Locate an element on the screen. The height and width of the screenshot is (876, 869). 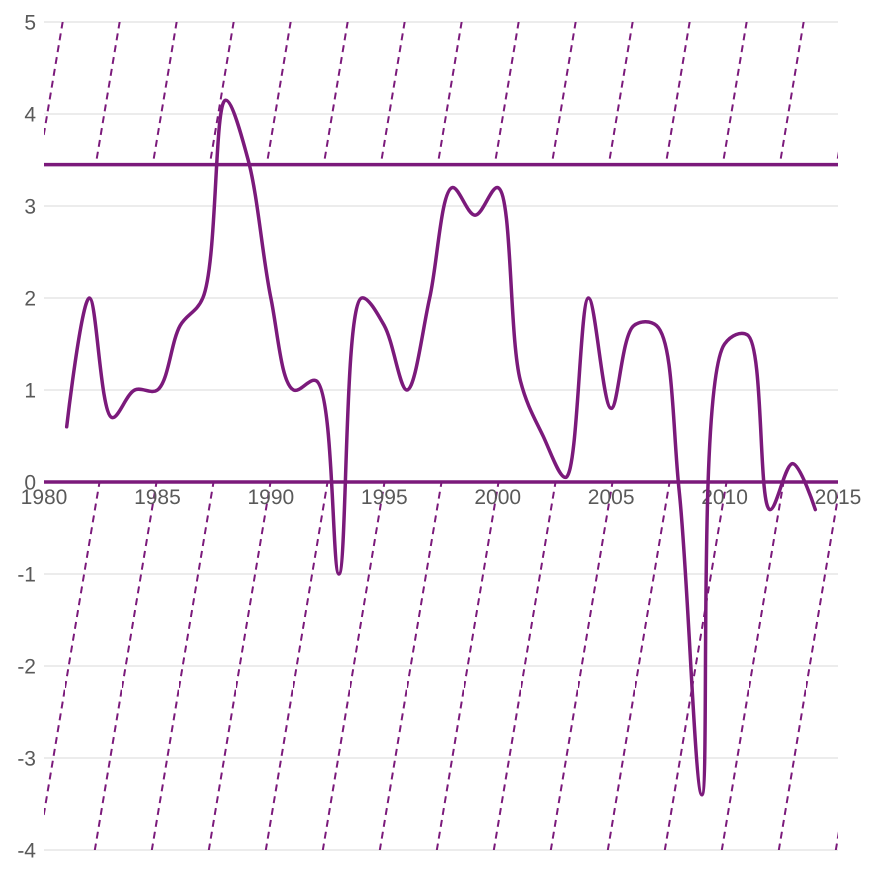
y-tick-label: -1 is located at coordinates (26, 574).